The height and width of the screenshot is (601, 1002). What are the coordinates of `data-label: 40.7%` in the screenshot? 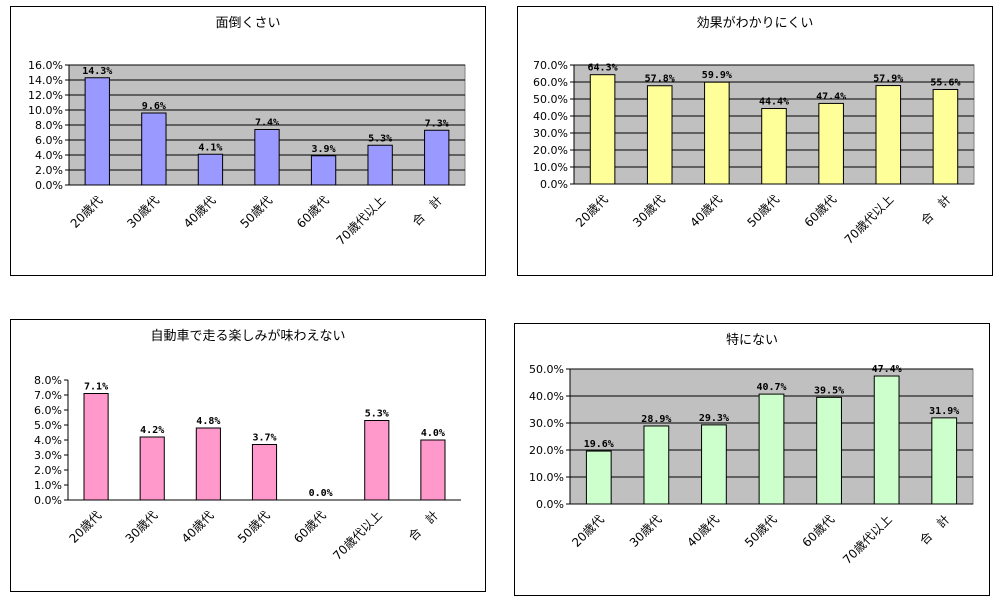 It's located at (771, 387).